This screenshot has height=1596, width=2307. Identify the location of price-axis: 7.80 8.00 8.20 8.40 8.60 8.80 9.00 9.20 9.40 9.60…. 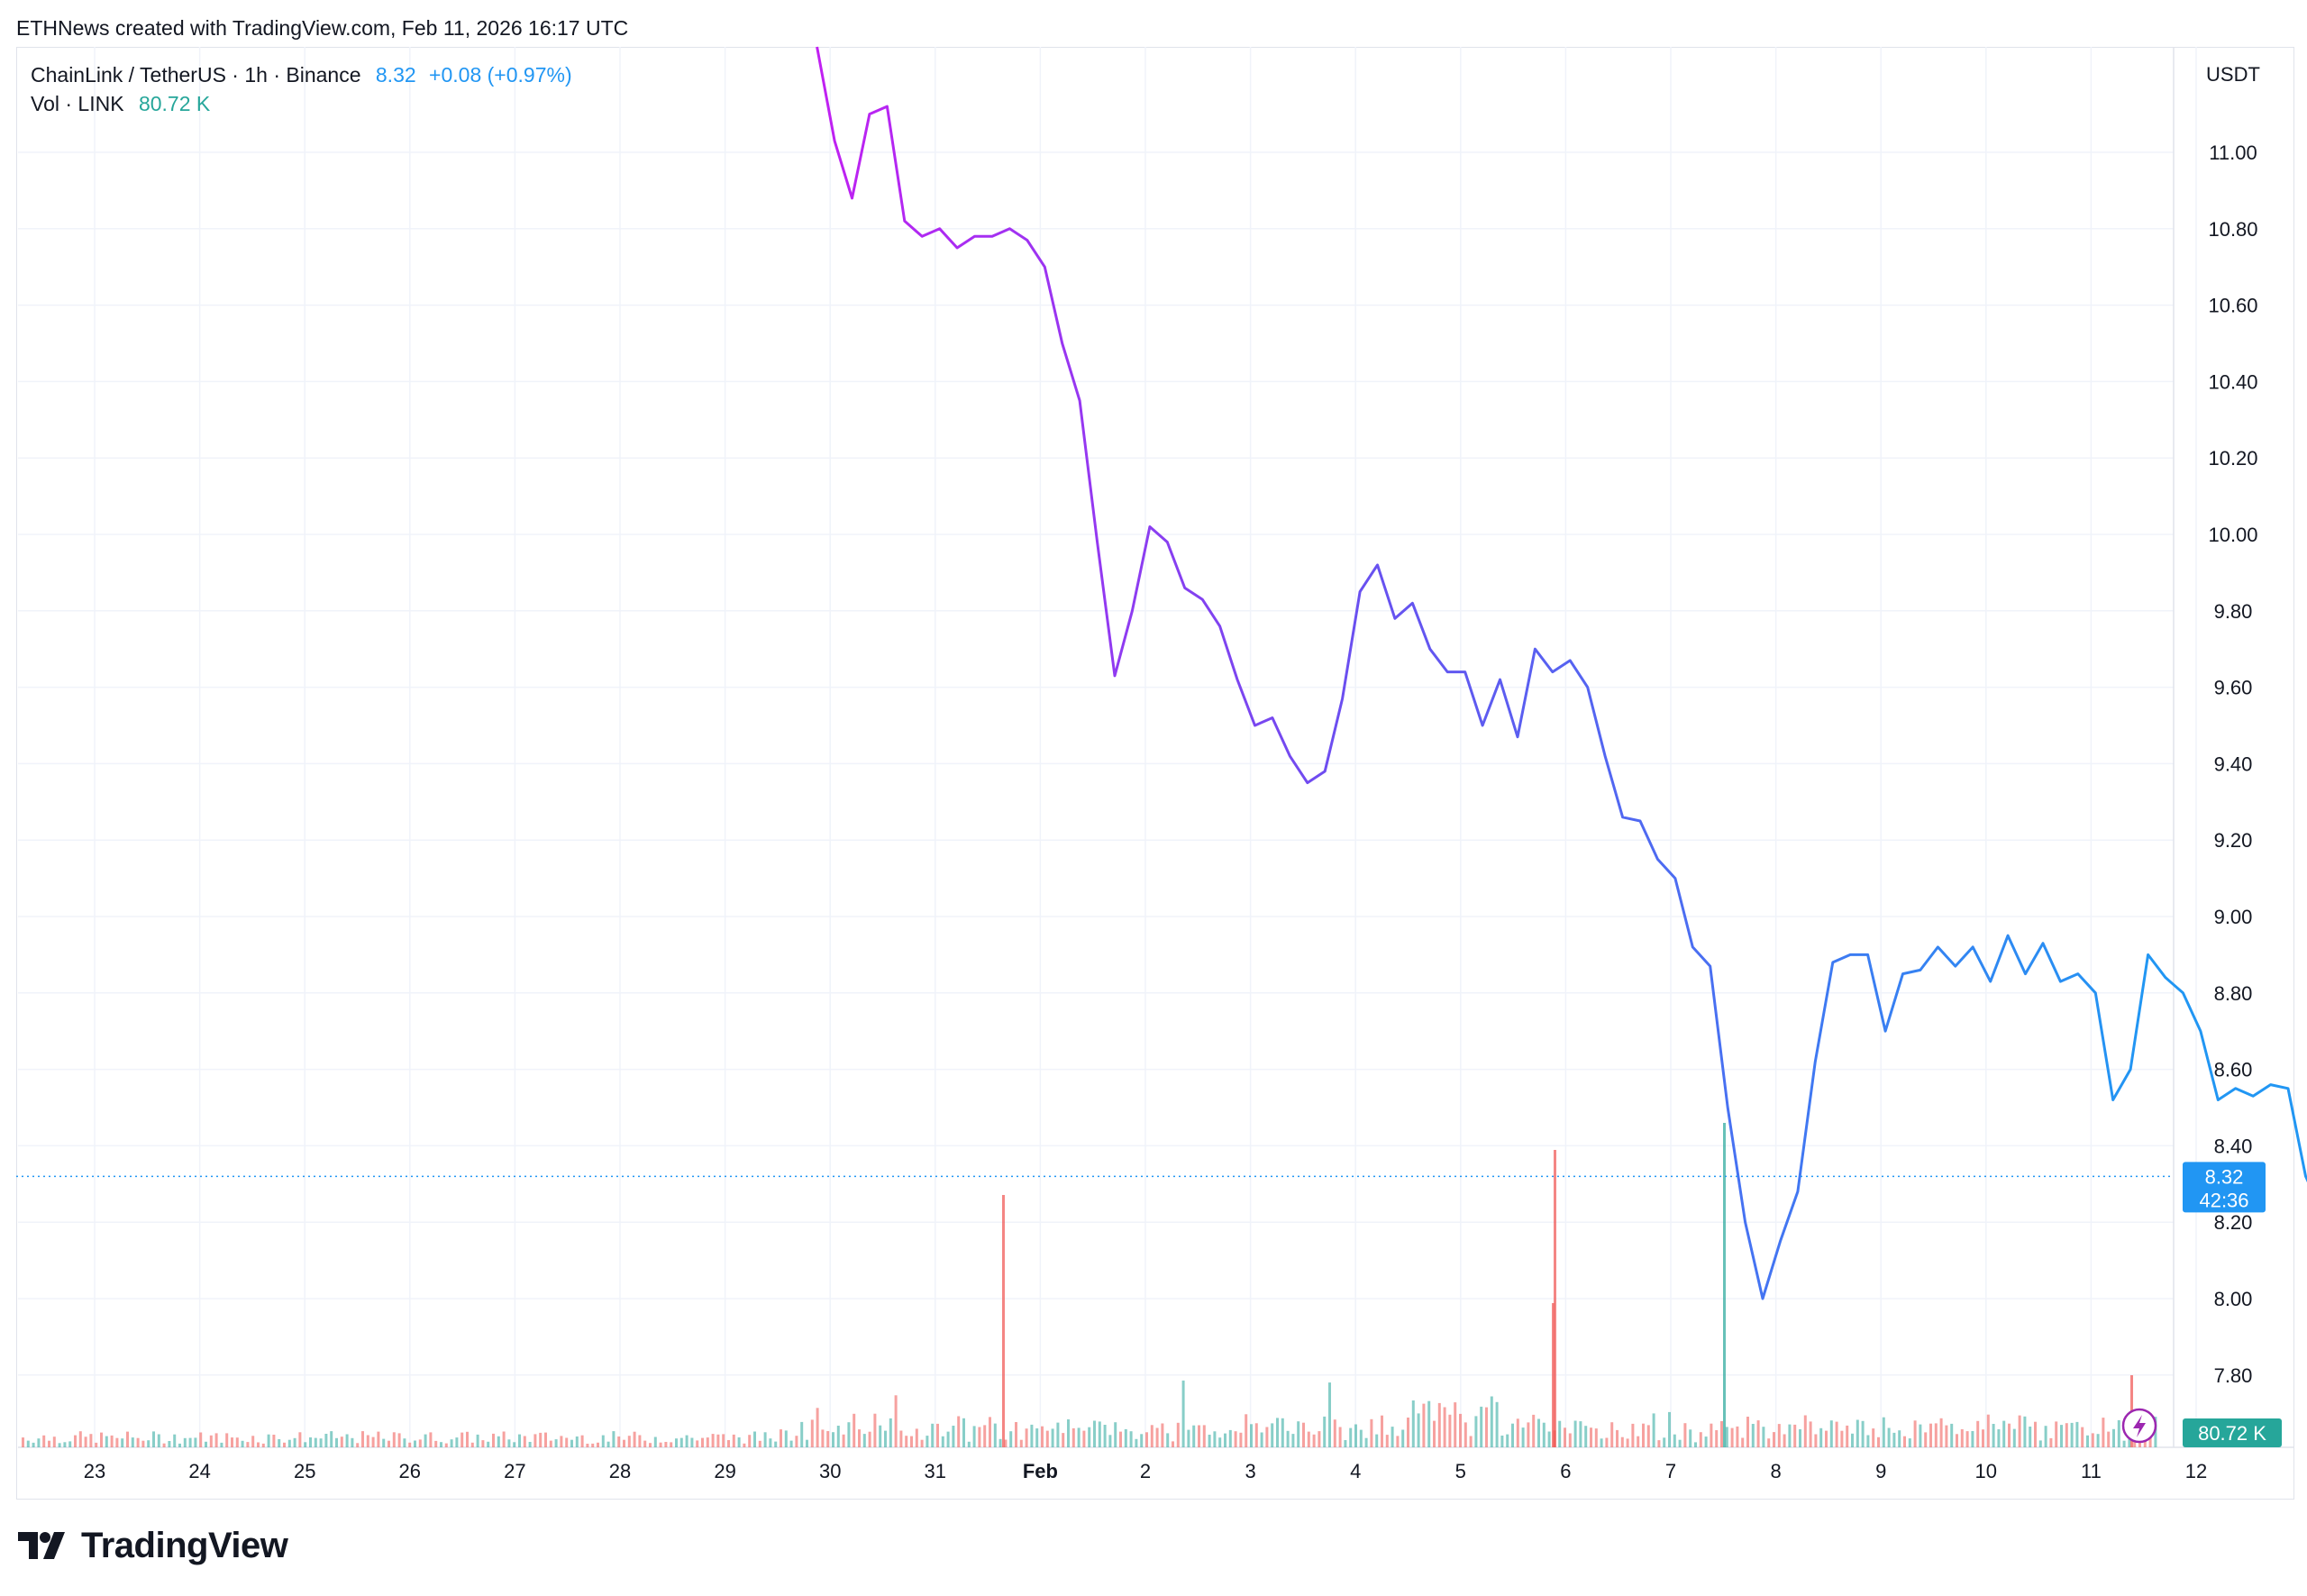
(2232, 764).